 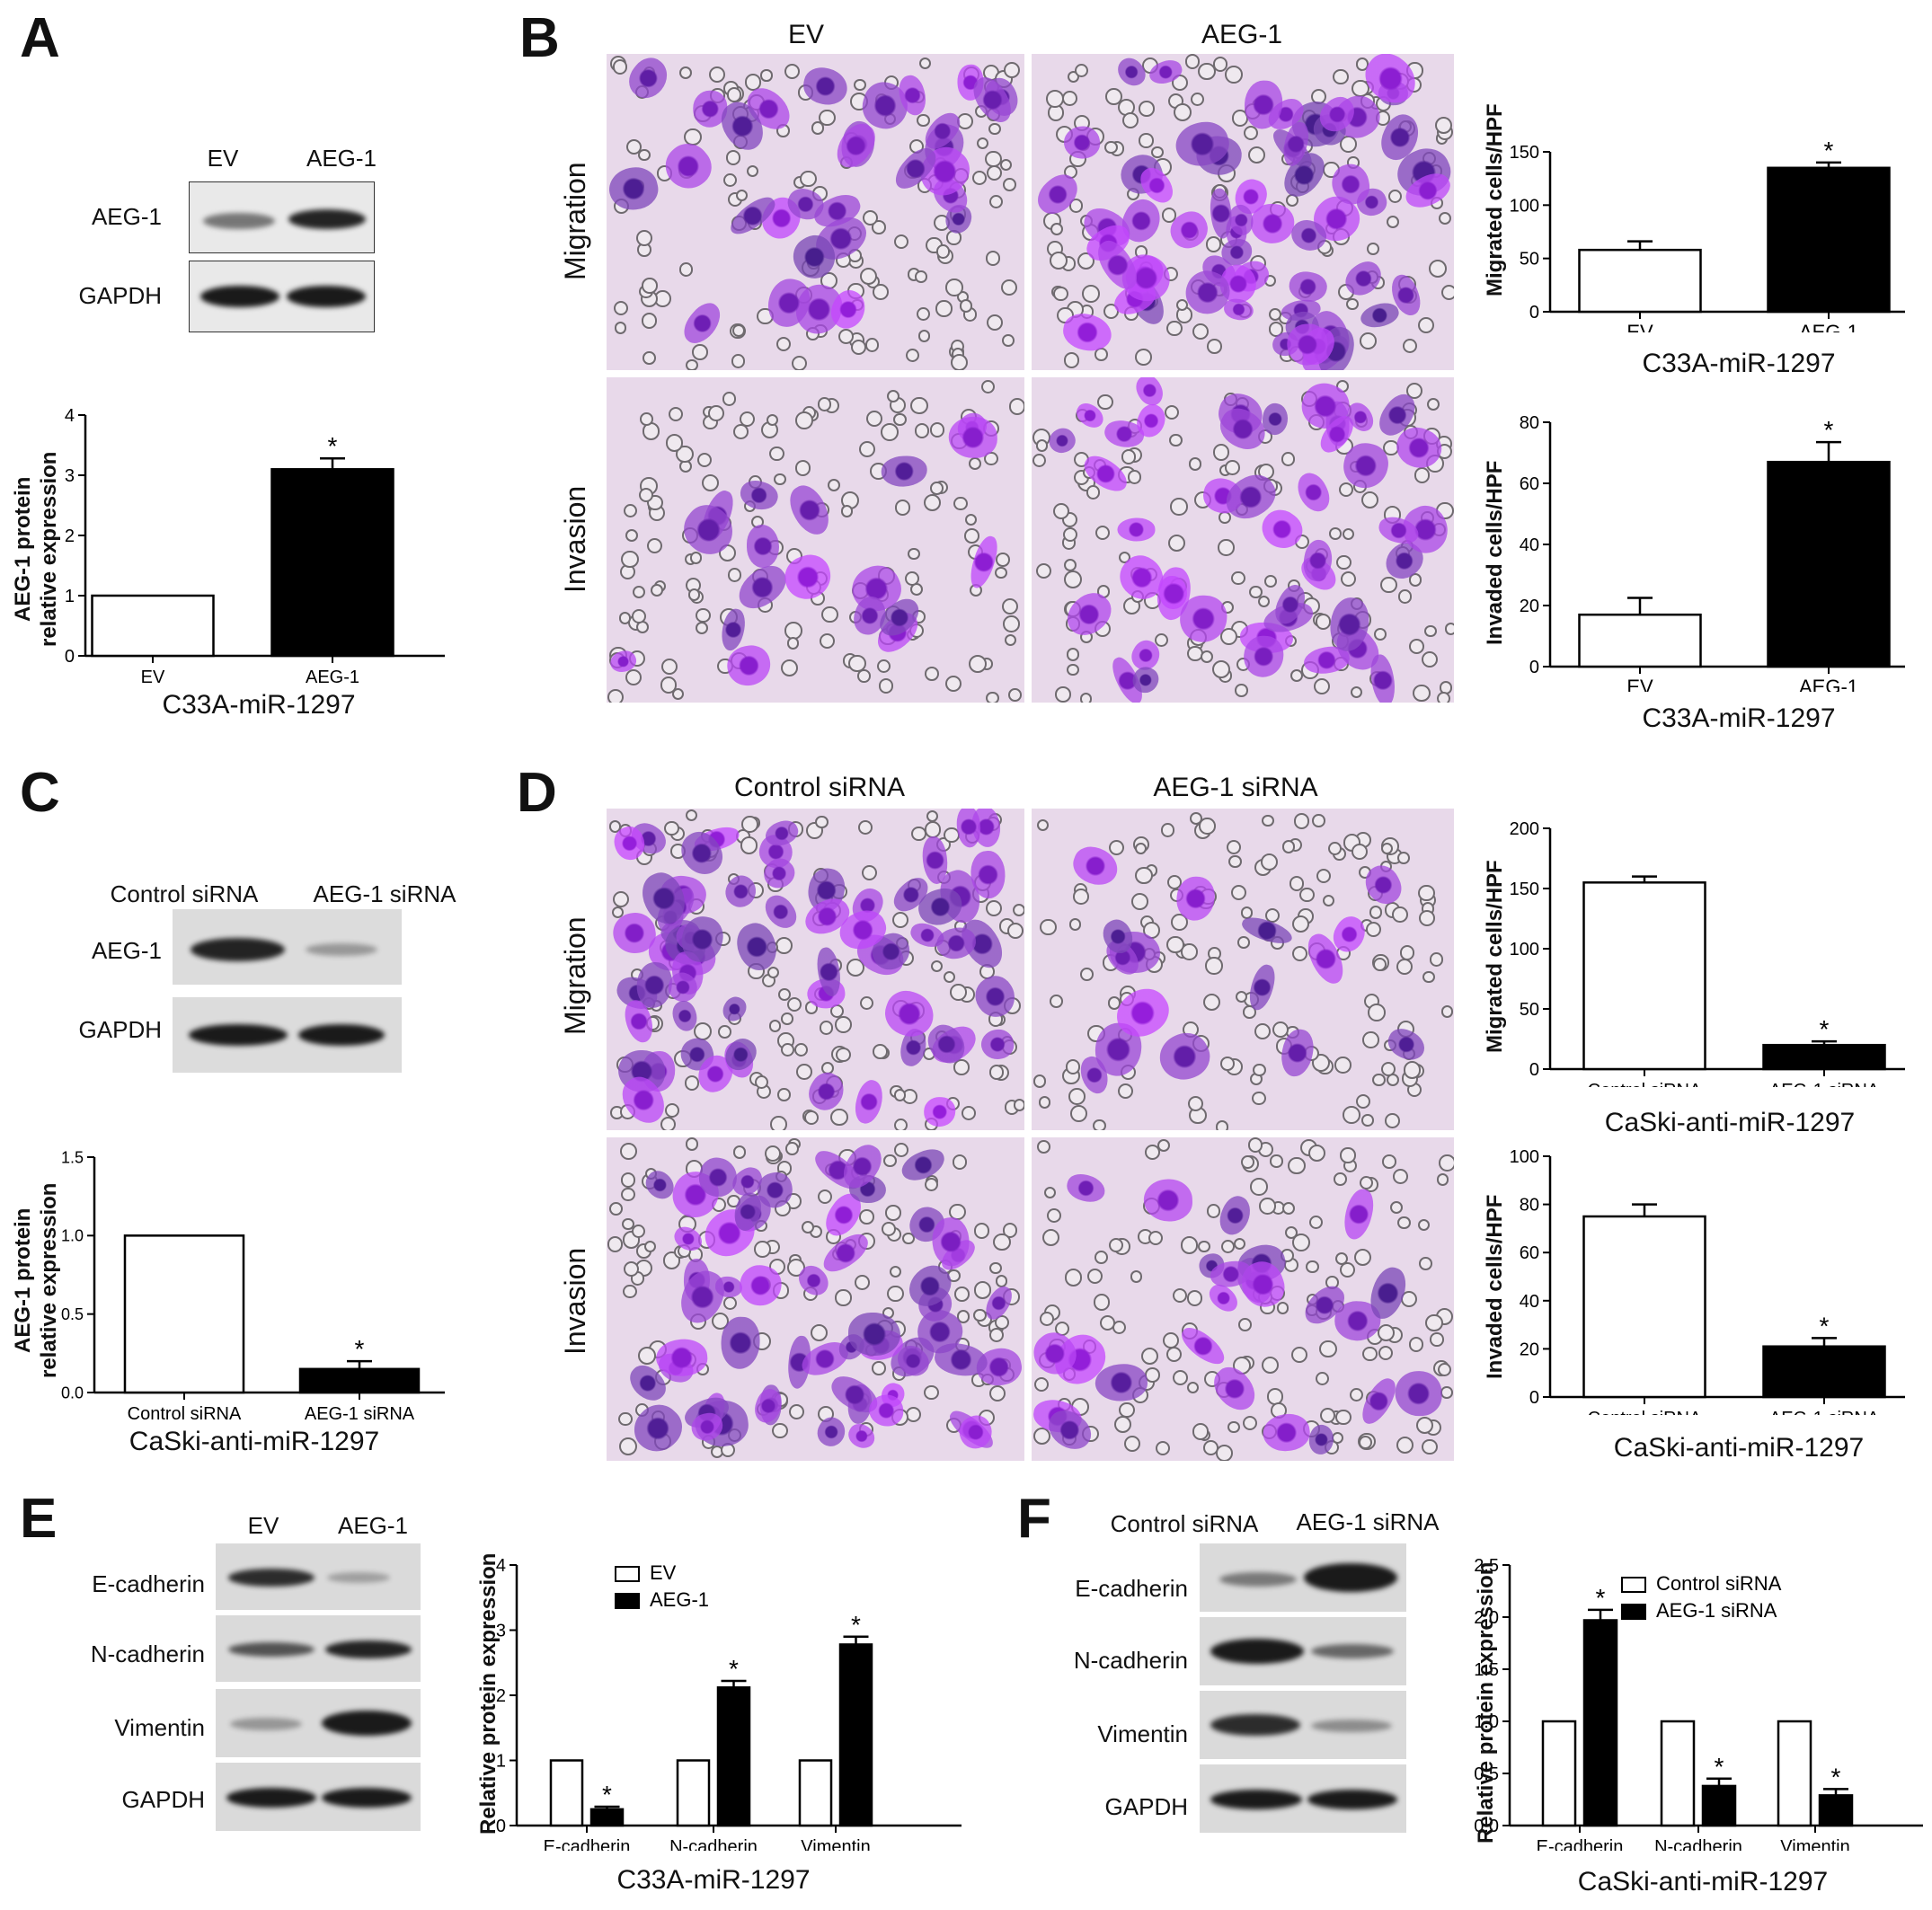 What do you see at coordinates (1368, 1521) in the screenshot?
I see `blot-f-lane-2: AEG-1 siRNA` at bounding box center [1368, 1521].